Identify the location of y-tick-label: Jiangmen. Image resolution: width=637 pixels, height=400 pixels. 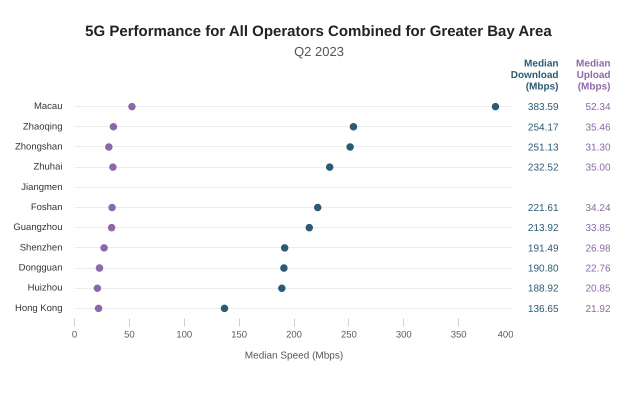
(42, 187).